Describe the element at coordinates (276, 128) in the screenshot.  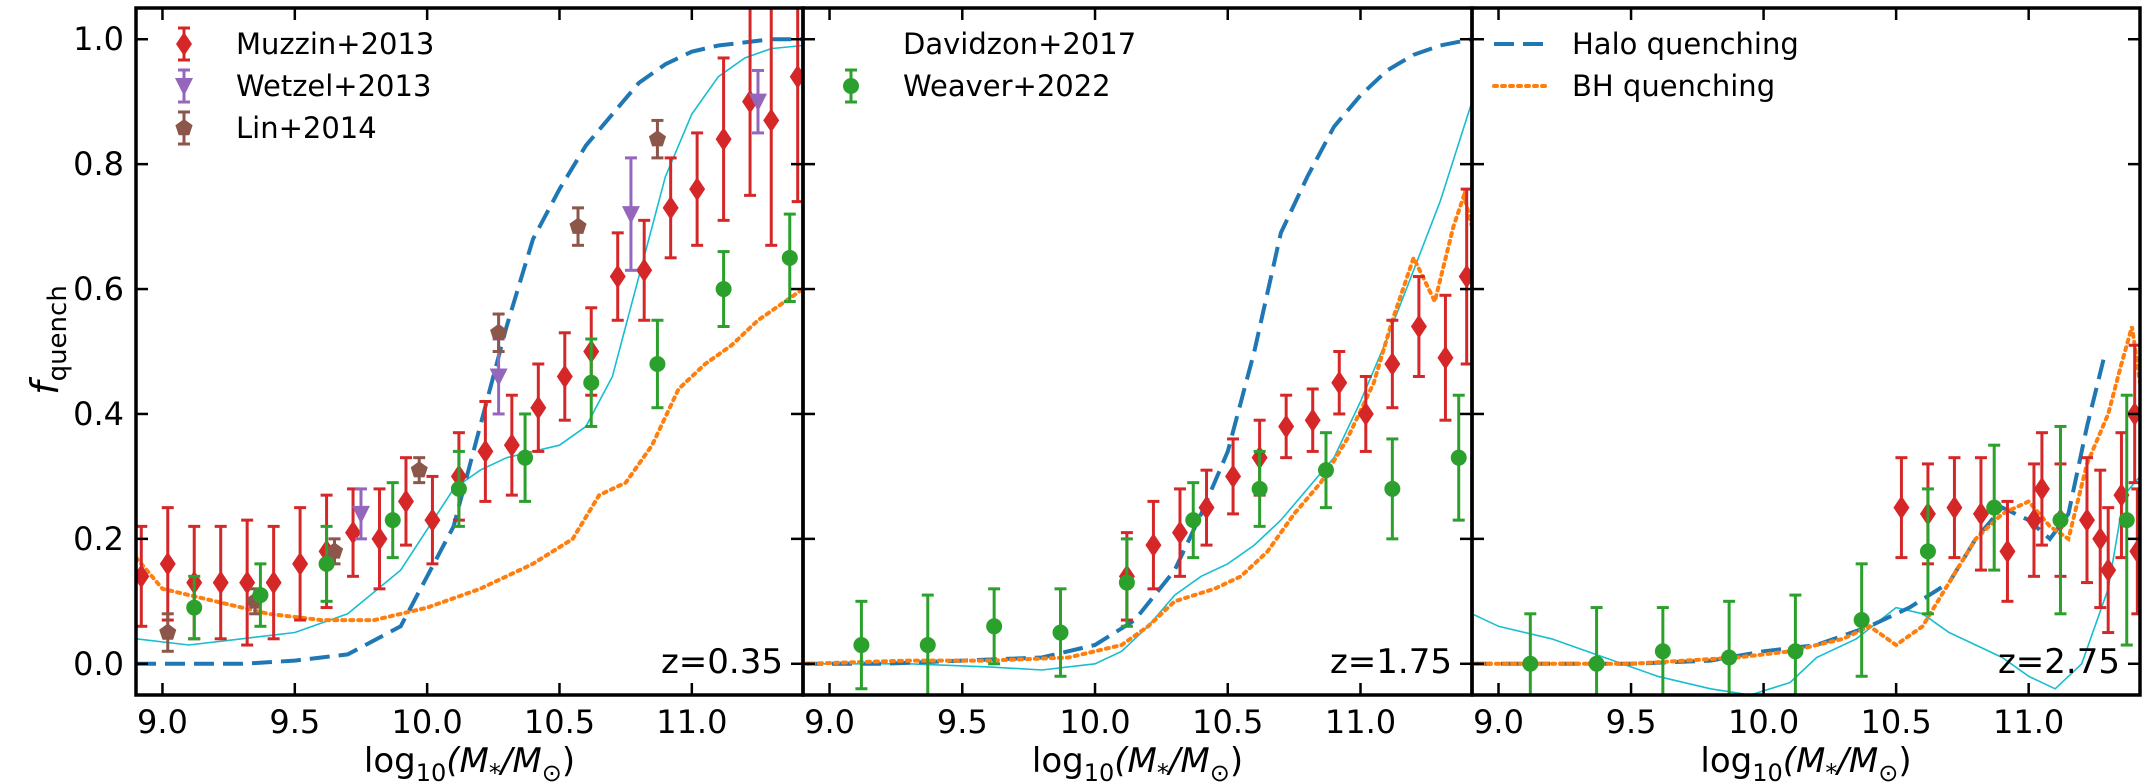
I see `legend-entry: Lin+2014` at that location.